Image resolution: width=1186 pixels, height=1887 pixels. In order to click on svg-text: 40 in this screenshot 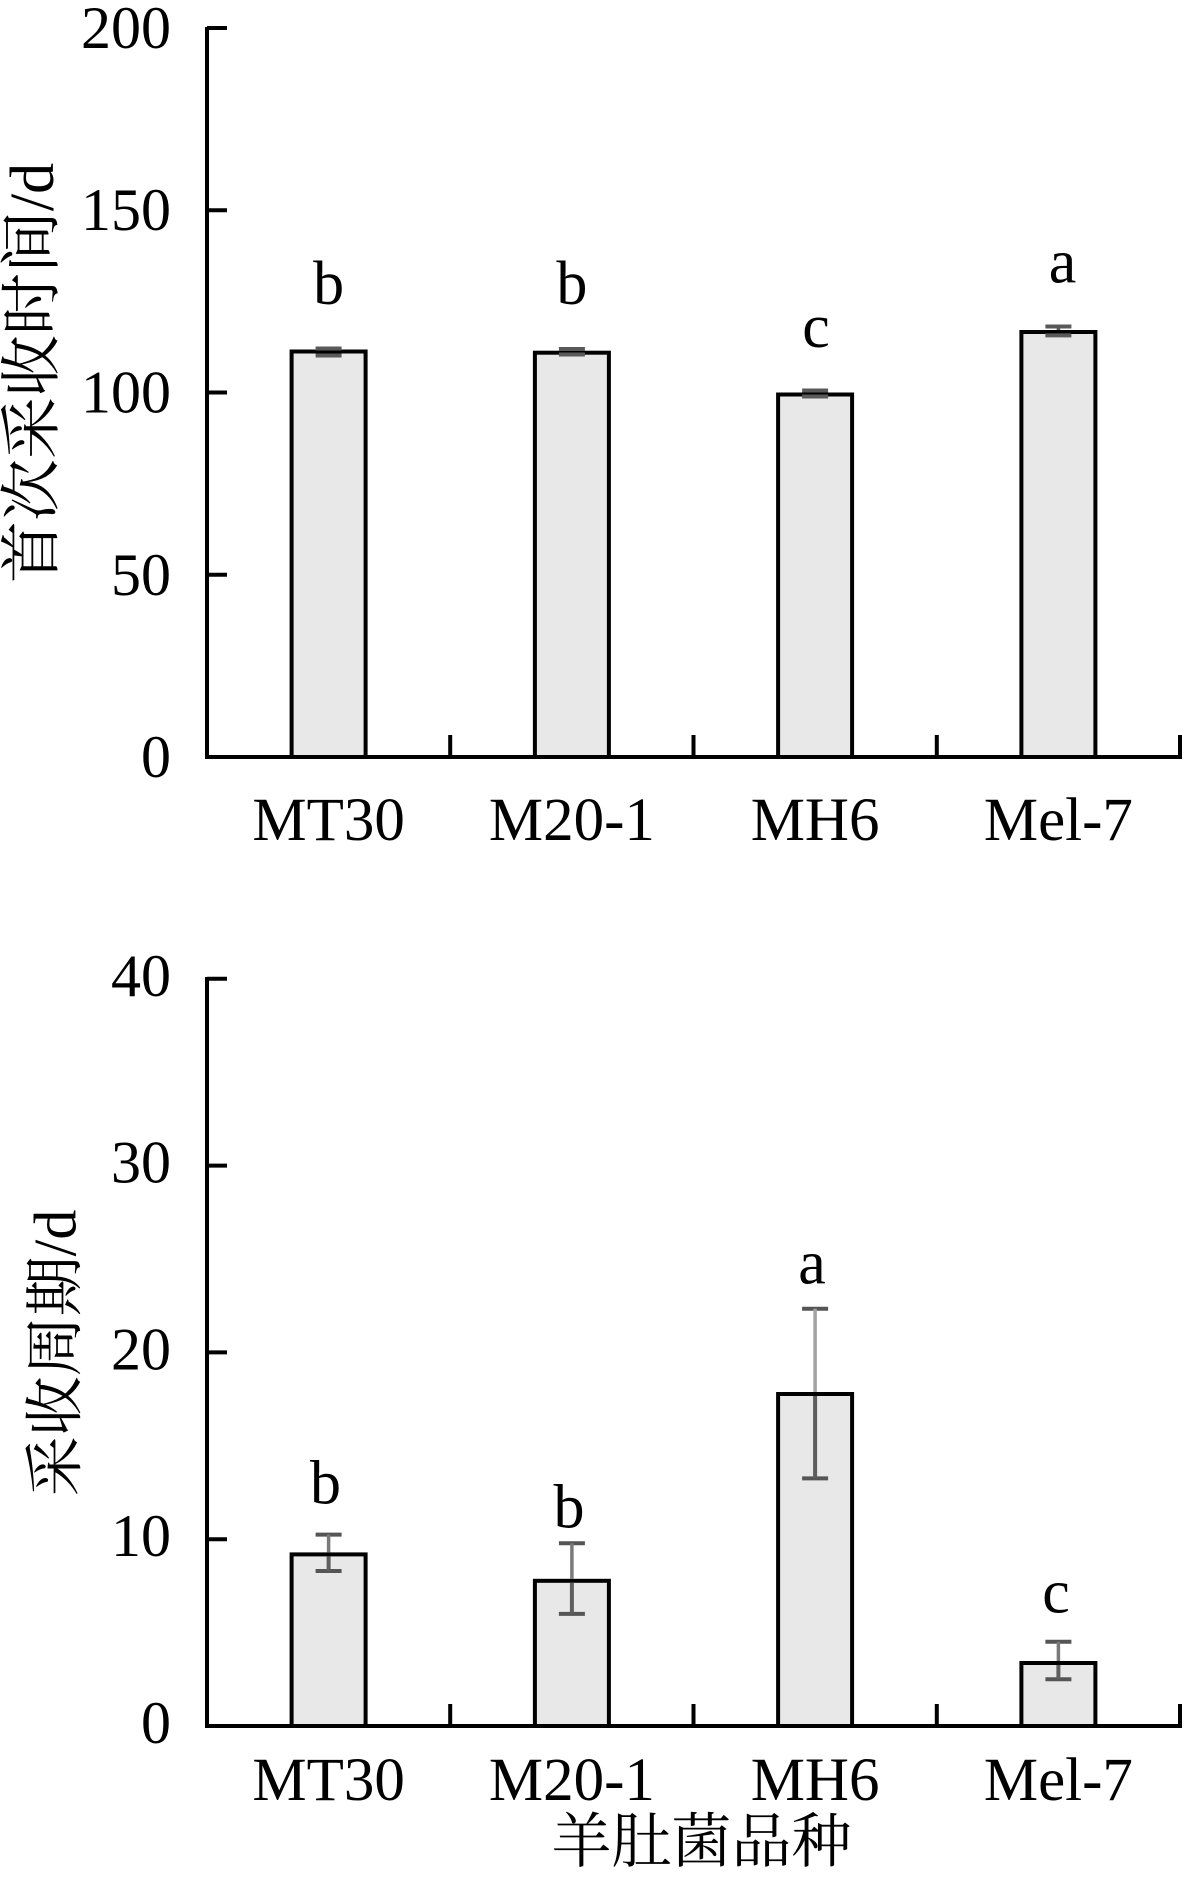, I will do `click(141, 976)`.